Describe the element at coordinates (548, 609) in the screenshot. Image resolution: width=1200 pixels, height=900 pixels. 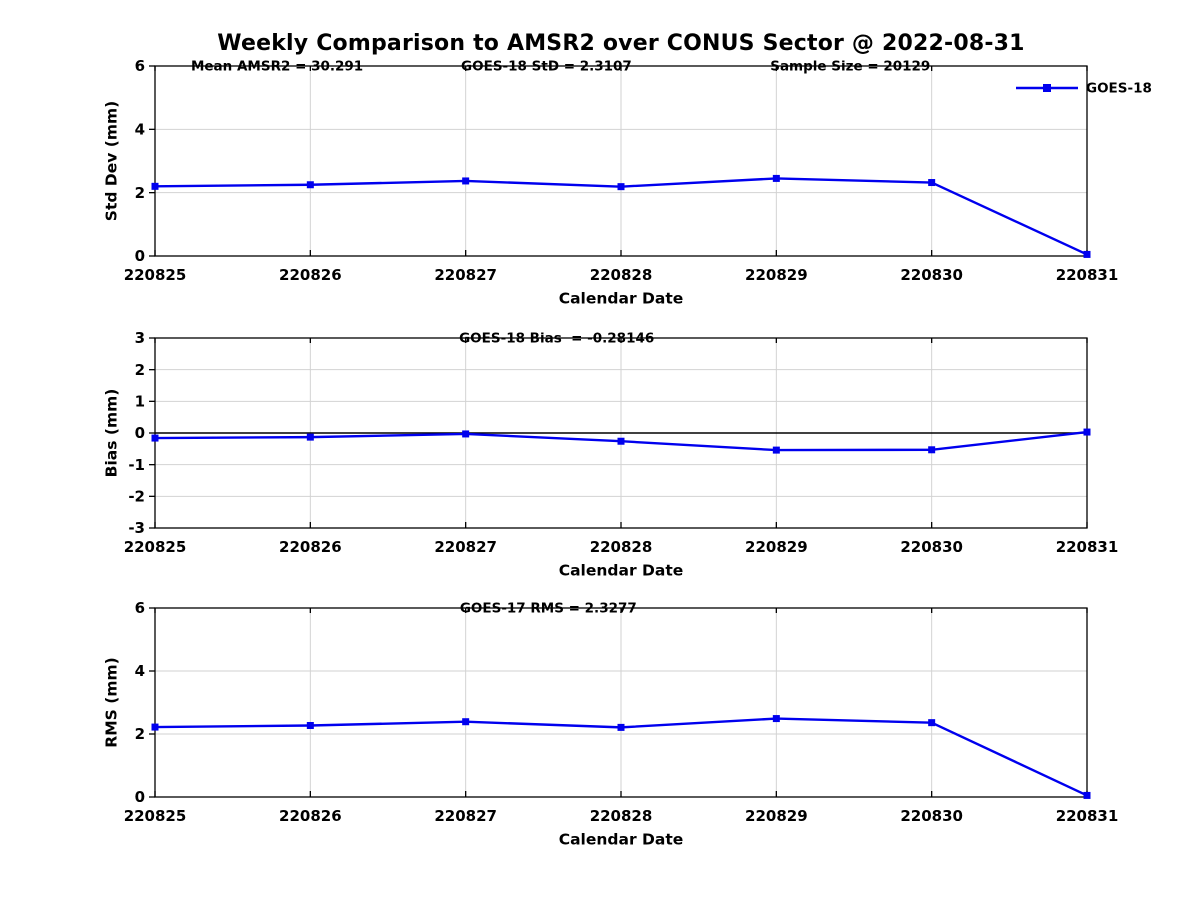
I see `annotation: GOES-17 RMS = 2.3277` at that location.